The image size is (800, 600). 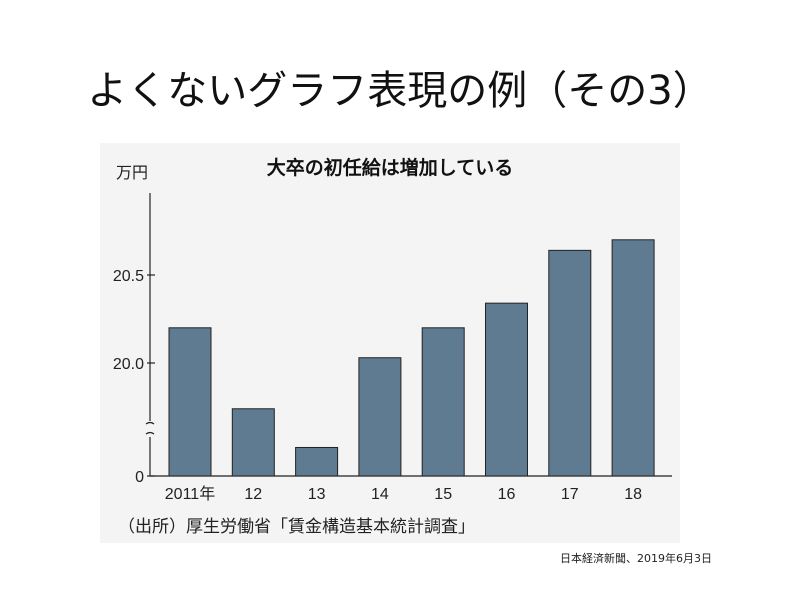 What do you see at coordinates (570, 494) in the screenshot?
I see `x-tick-label: 17` at bounding box center [570, 494].